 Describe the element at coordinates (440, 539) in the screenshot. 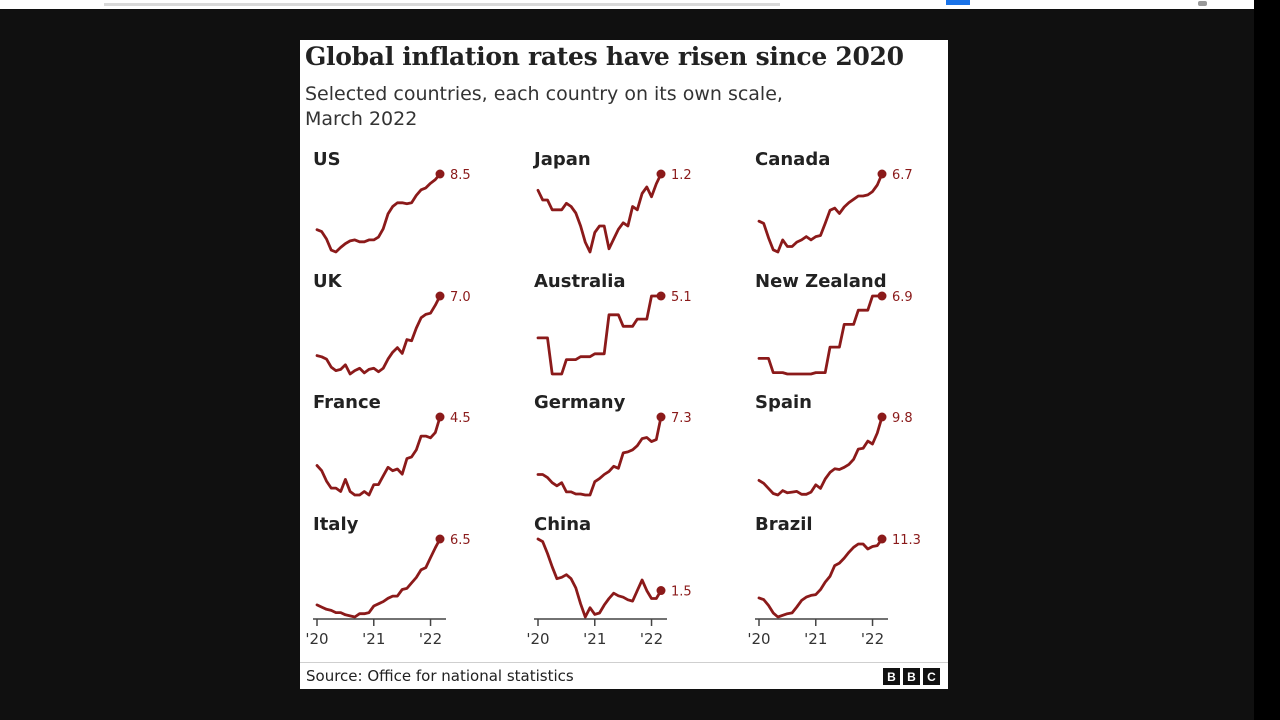

I see `end-point-italy` at that location.